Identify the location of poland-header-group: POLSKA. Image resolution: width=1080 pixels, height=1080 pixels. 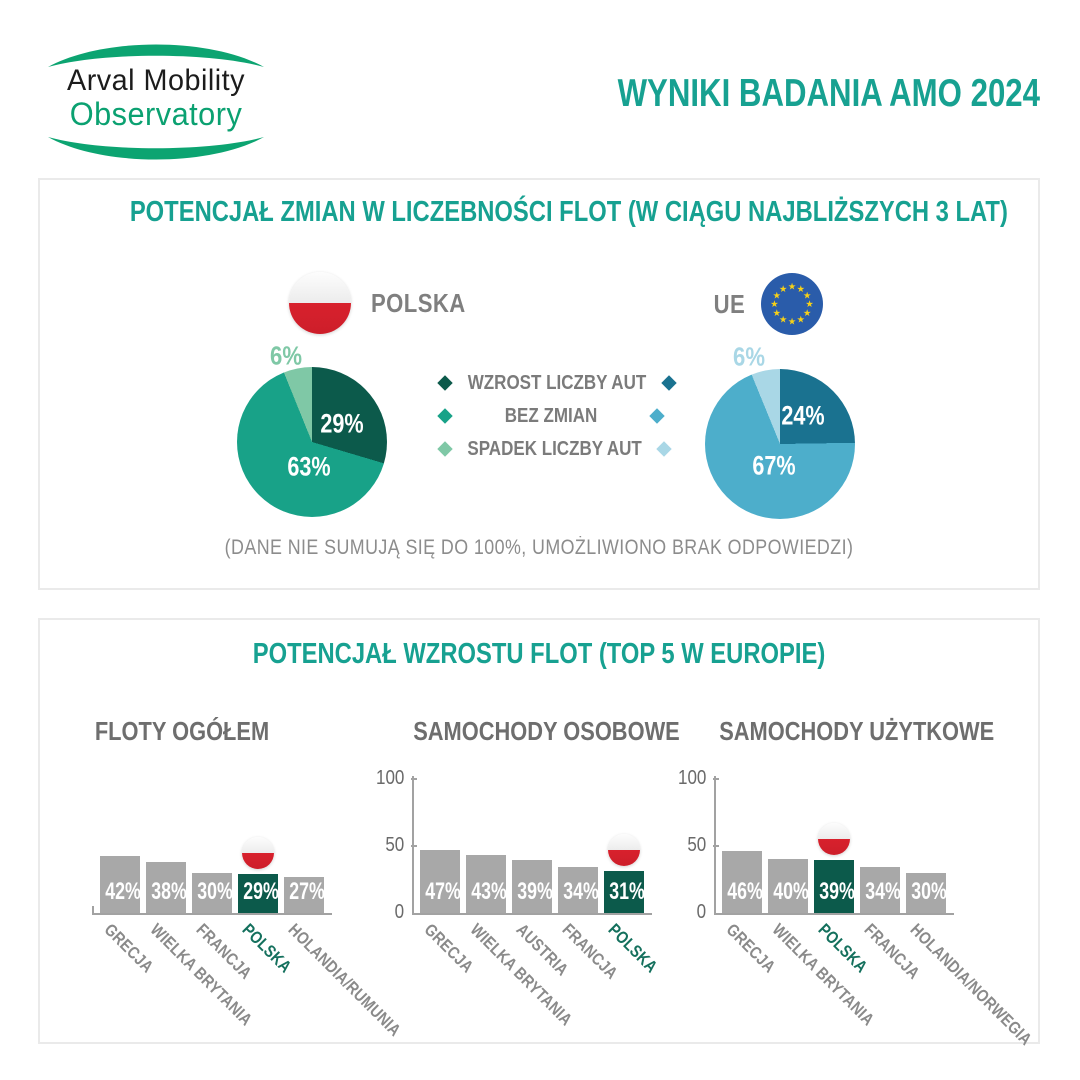
(385, 303).